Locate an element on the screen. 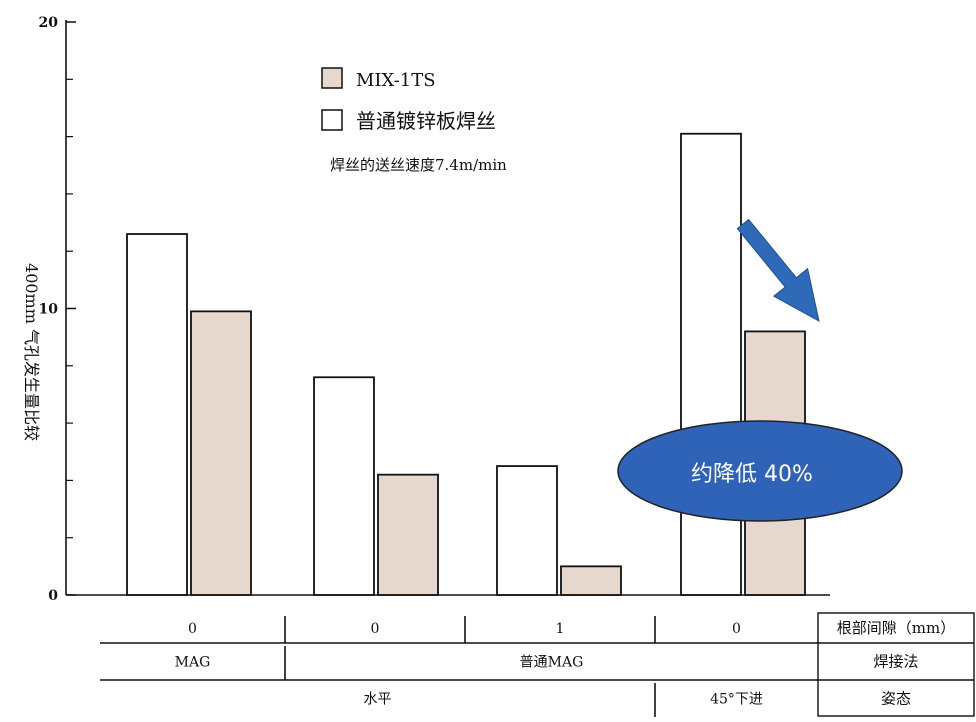 Image resolution: width=976 pixels, height=722 pixels. legend: MIX-1TS 普通镀锌板焊丝 is located at coordinates (408, 100).